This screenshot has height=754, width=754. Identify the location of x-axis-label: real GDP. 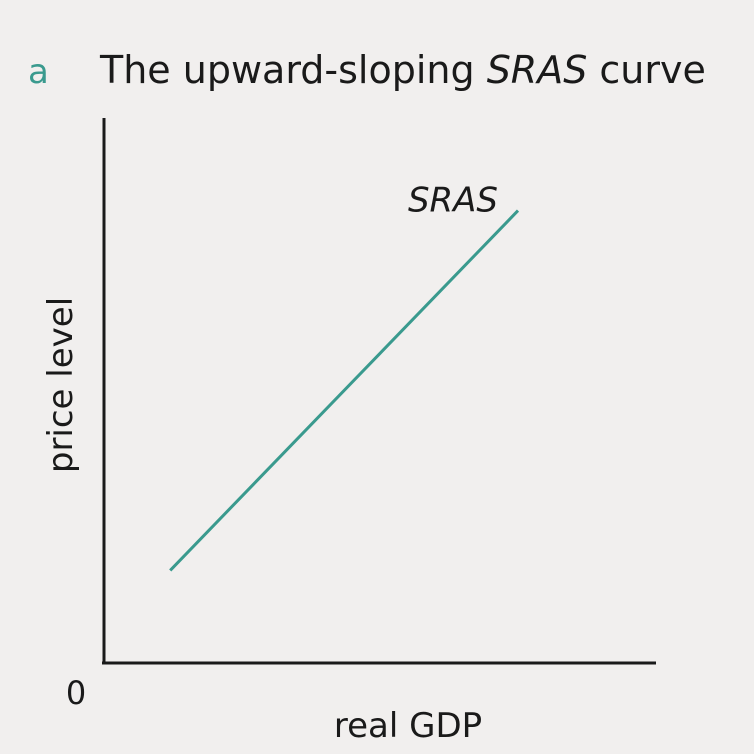
(408, 726).